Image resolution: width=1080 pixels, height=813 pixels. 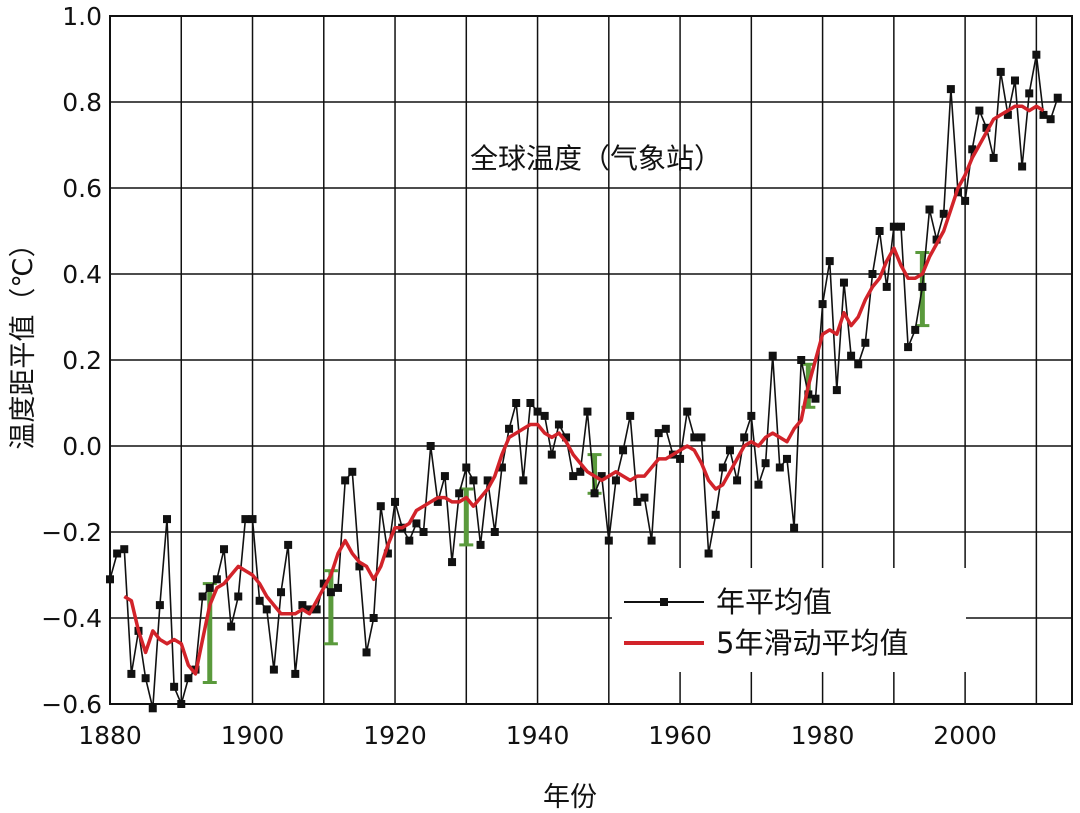 I want to click on x-tick-label: 1980, so click(x=823, y=735).